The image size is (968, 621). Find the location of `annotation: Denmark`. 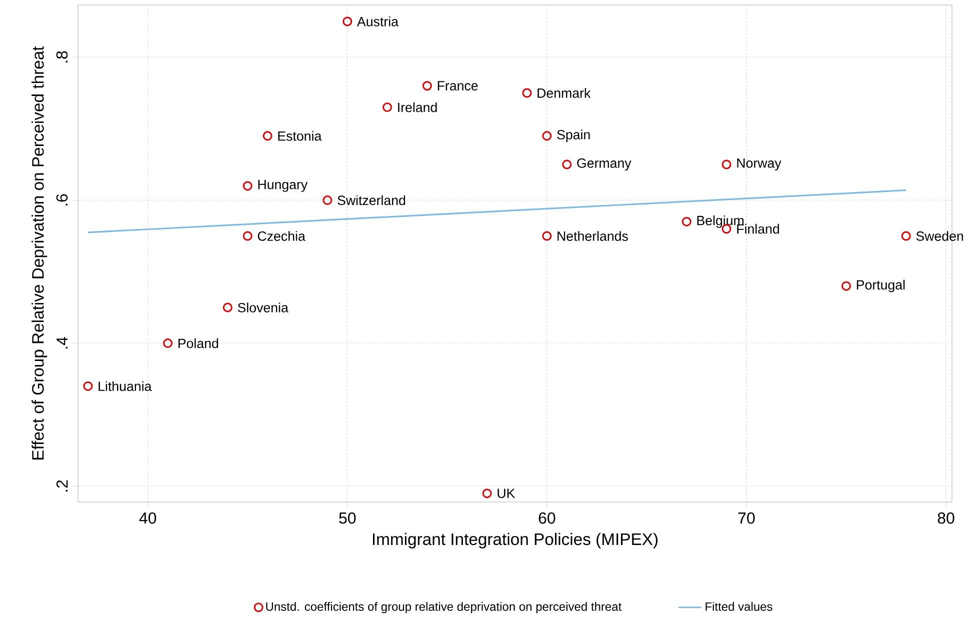

annotation: Denmark is located at coordinates (564, 93).